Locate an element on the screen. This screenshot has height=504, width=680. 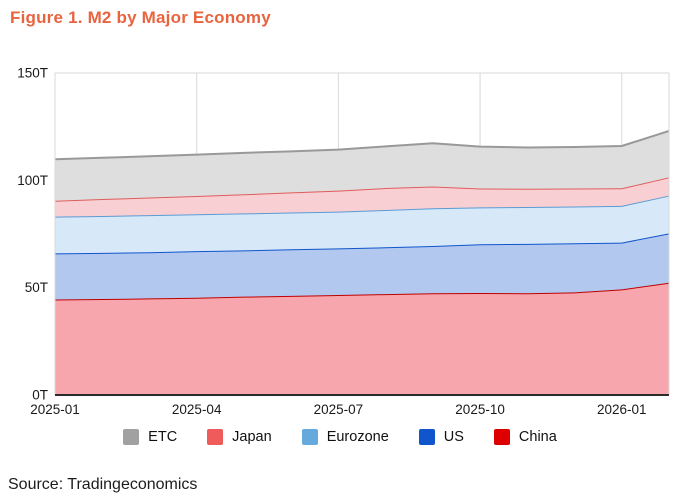
legend-swatch-etc is located at coordinates (131, 437).